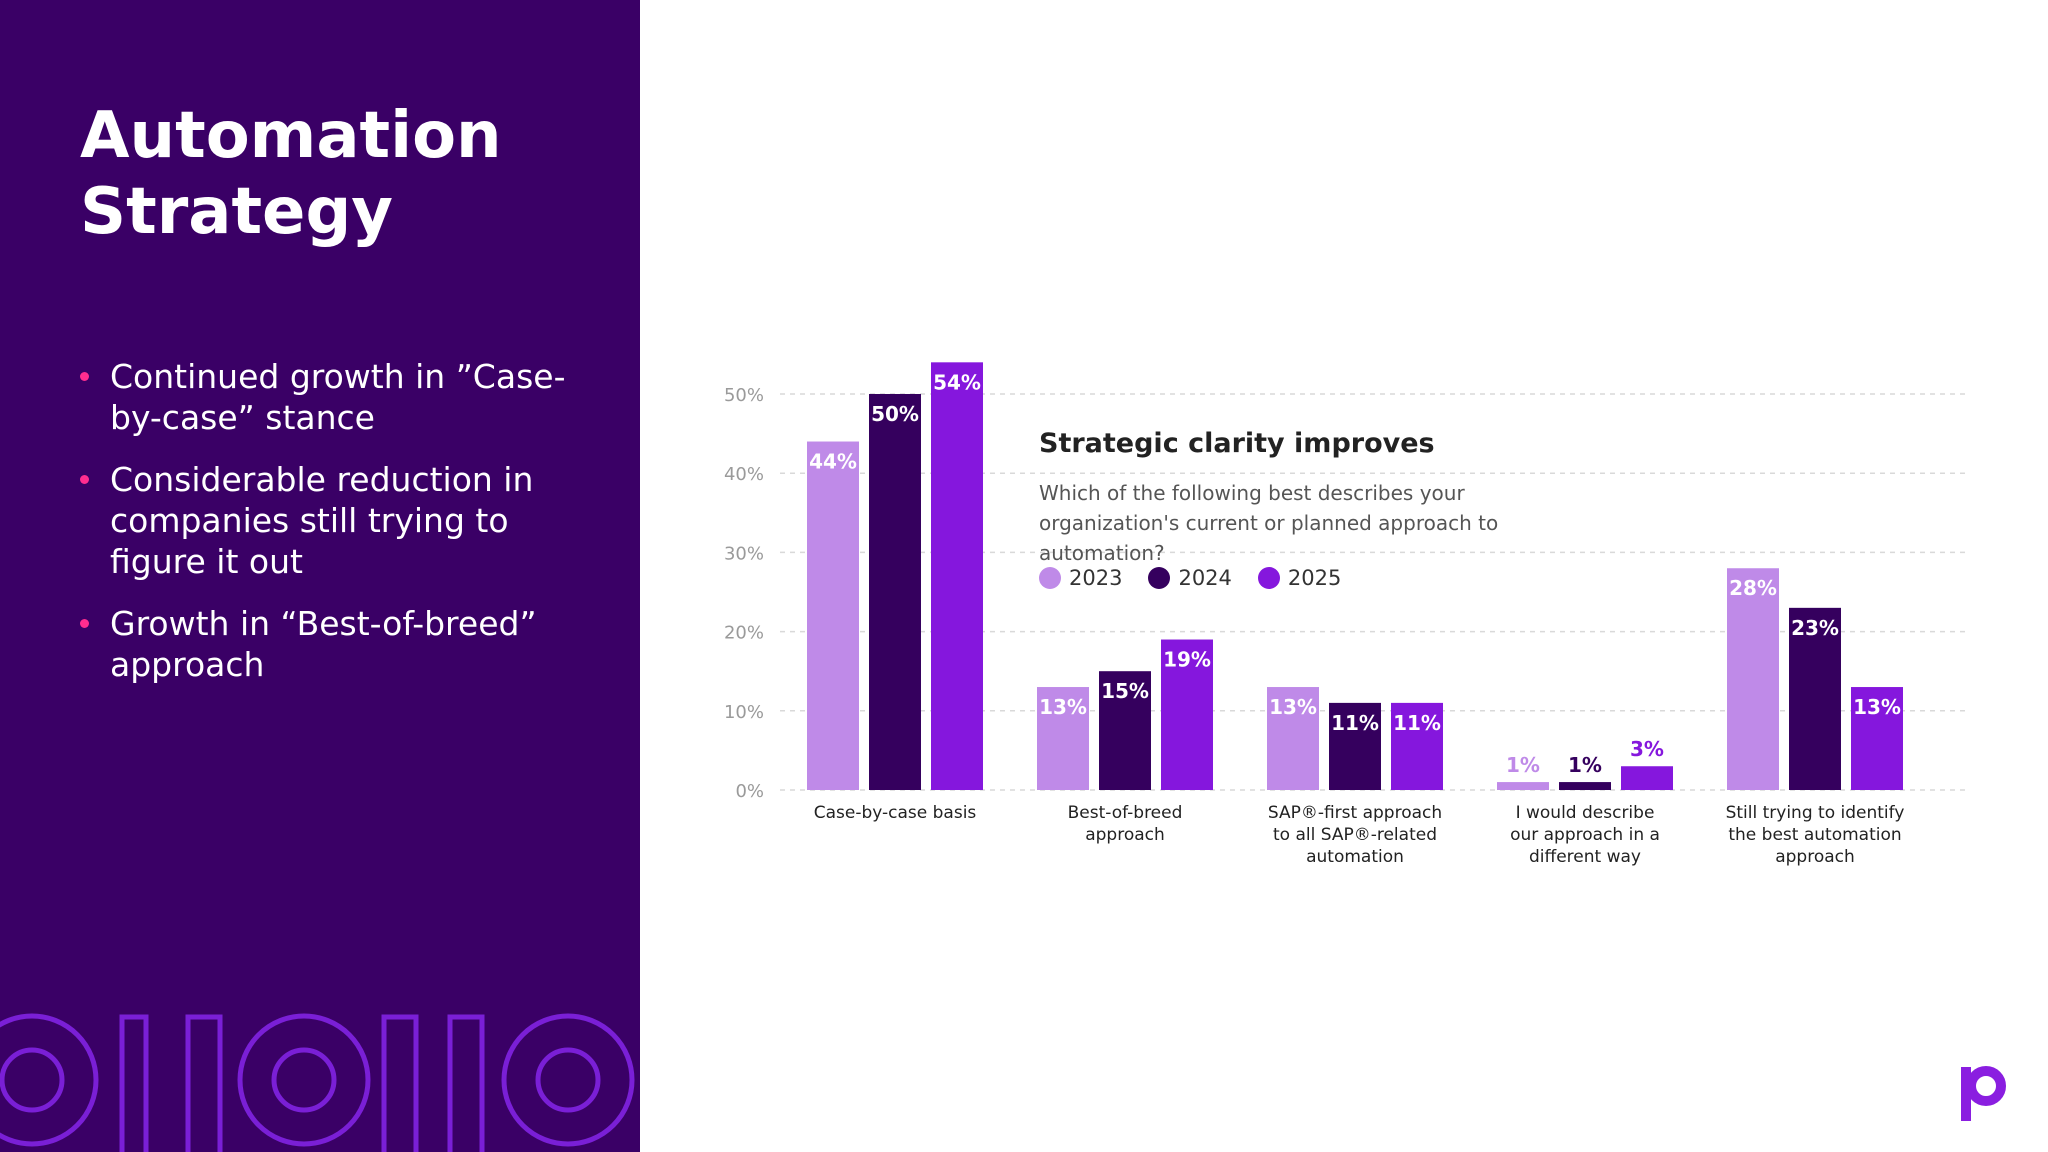 This screenshot has width=2048, height=1152. Describe the element at coordinates (236, 212) in the screenshot. I see `slide-title-line-2: Strategy` at that location.